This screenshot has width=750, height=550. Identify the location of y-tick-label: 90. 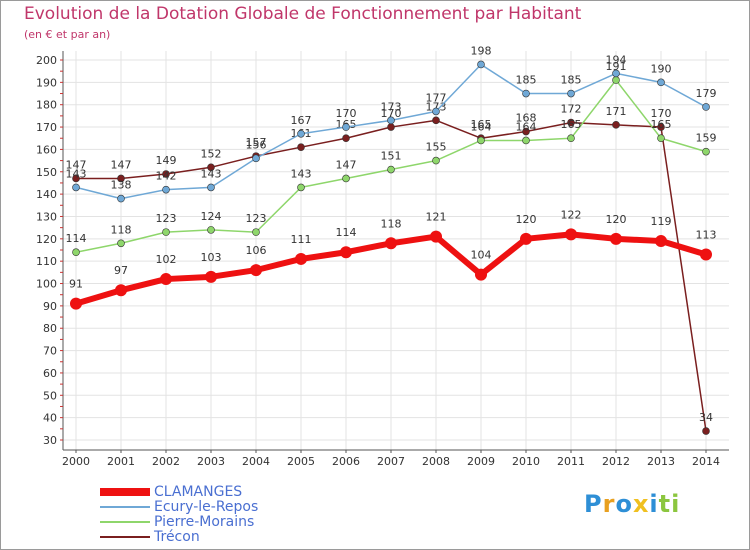
(50, 306).